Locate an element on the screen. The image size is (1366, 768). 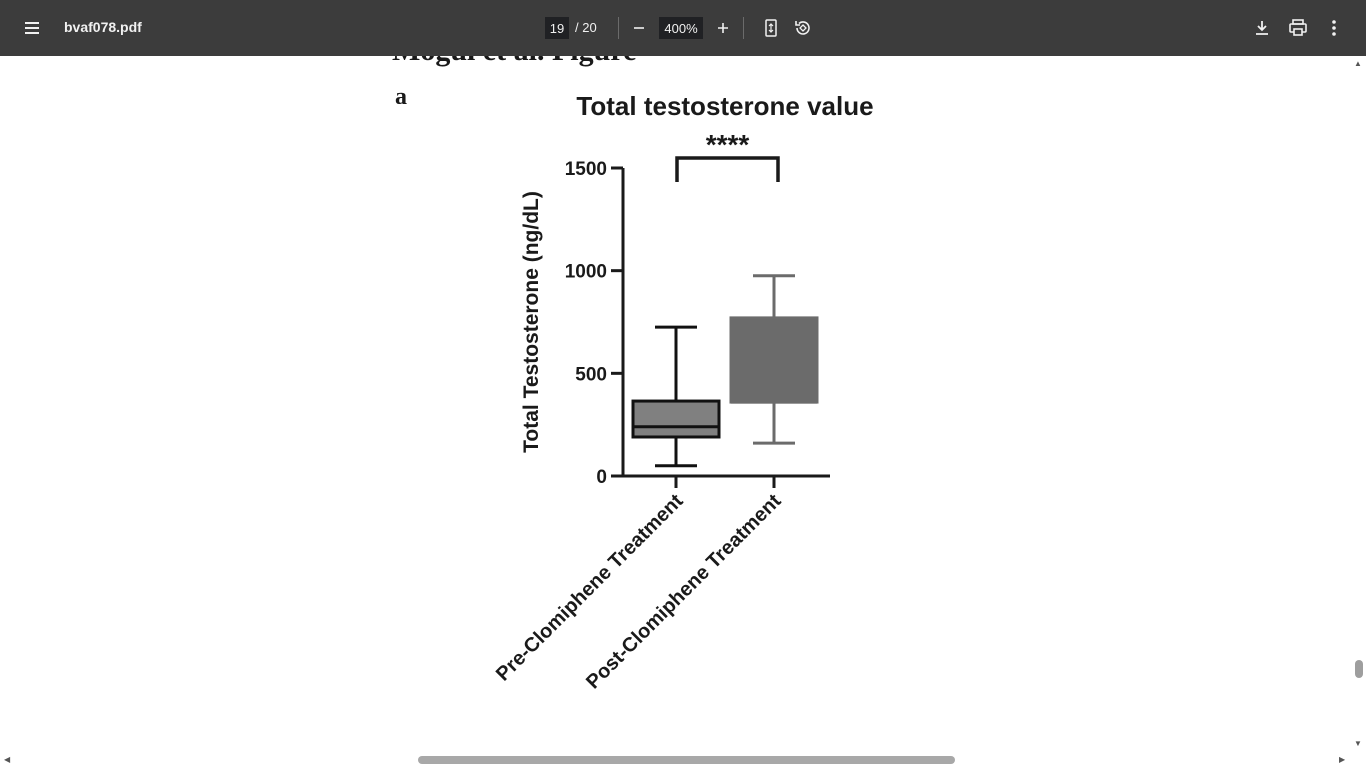
zoom-input is located at coordinates (681, 28).